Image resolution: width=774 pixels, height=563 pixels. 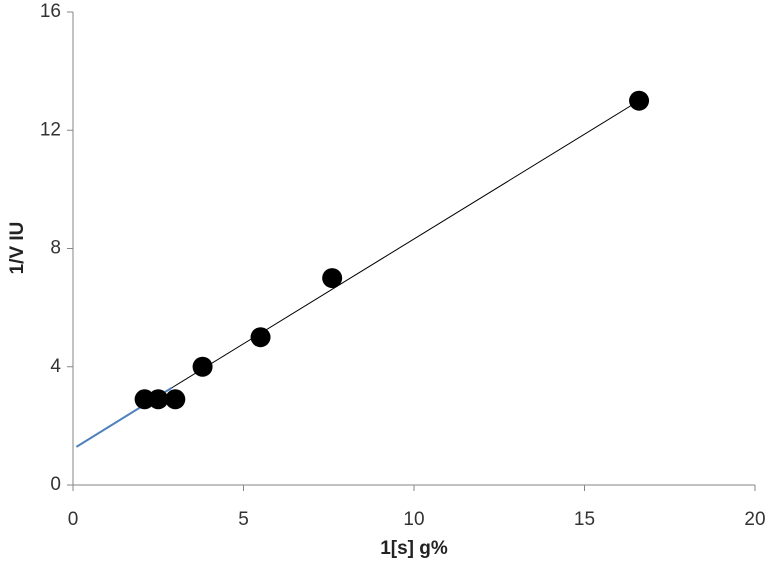 What do you see at coordinates (50, 129) in the screenshot?
I see `y-tick-label: 12` at bounding box center [50, 129].